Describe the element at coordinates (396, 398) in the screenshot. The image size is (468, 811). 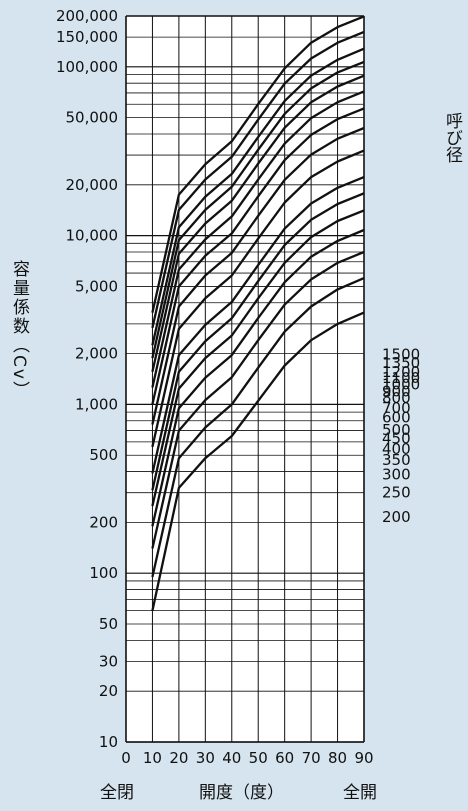
I see `right-tick-label: 800` at that location.